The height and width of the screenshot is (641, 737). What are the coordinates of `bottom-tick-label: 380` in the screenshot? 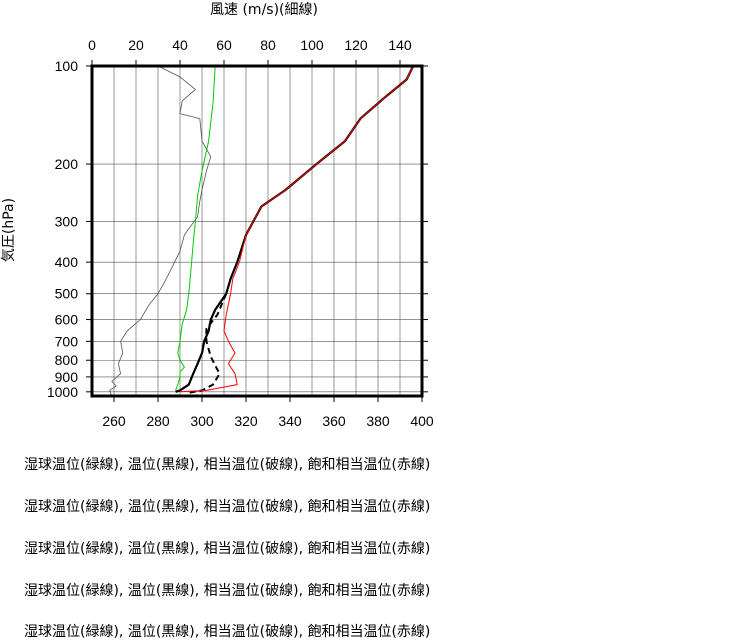 It's located at (378, 421).